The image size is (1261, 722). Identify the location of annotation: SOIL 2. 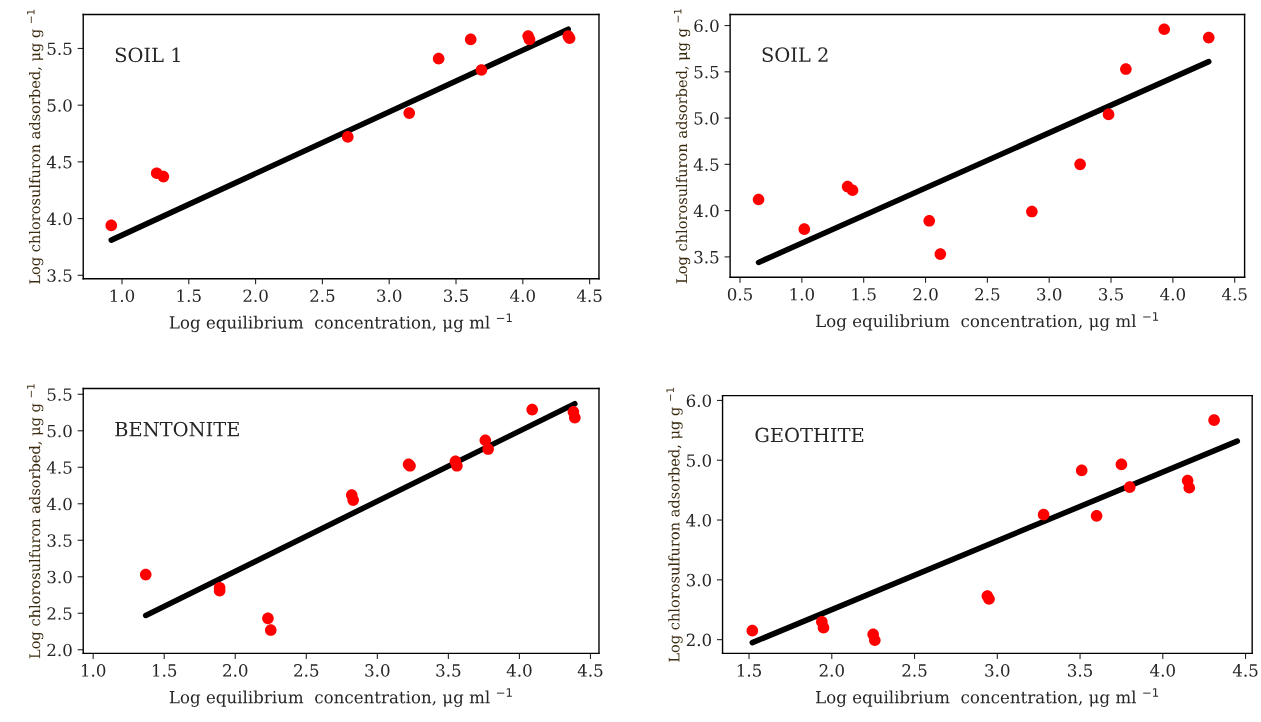
(795, 55).